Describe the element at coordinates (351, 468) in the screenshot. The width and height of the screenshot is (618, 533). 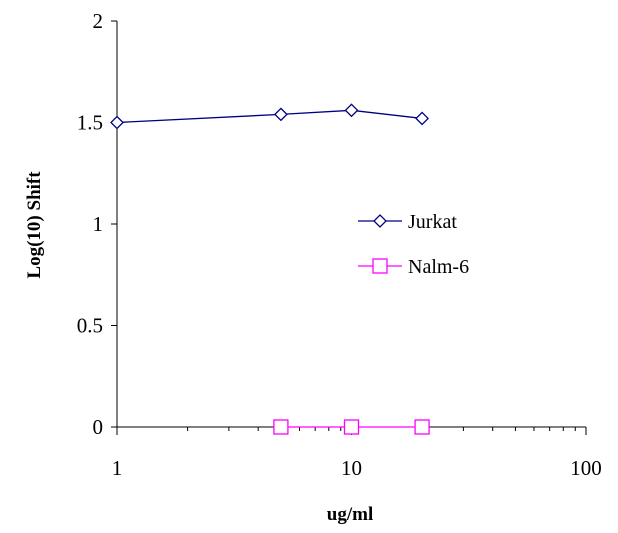
I see `x-tick-label: 10` at that location.